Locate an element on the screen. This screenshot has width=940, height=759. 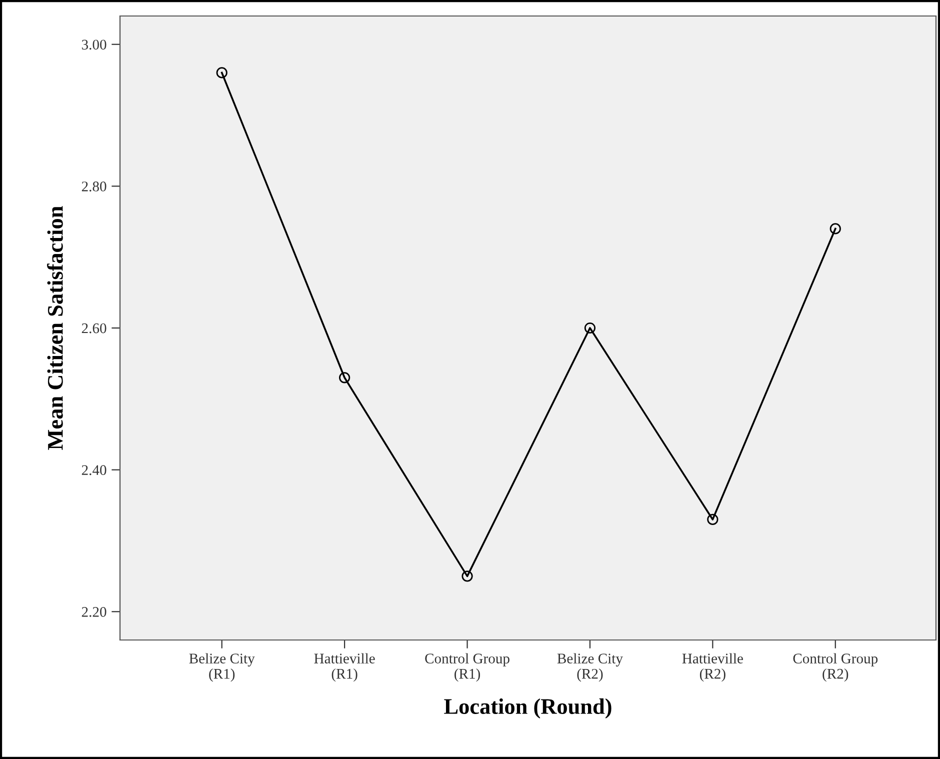
y-tick-label: 2.80 is located at coordinates (94, 187).